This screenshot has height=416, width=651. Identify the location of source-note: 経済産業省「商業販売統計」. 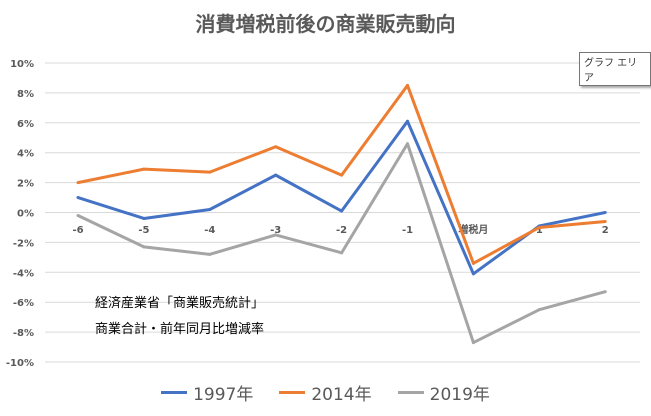
(180, 303).